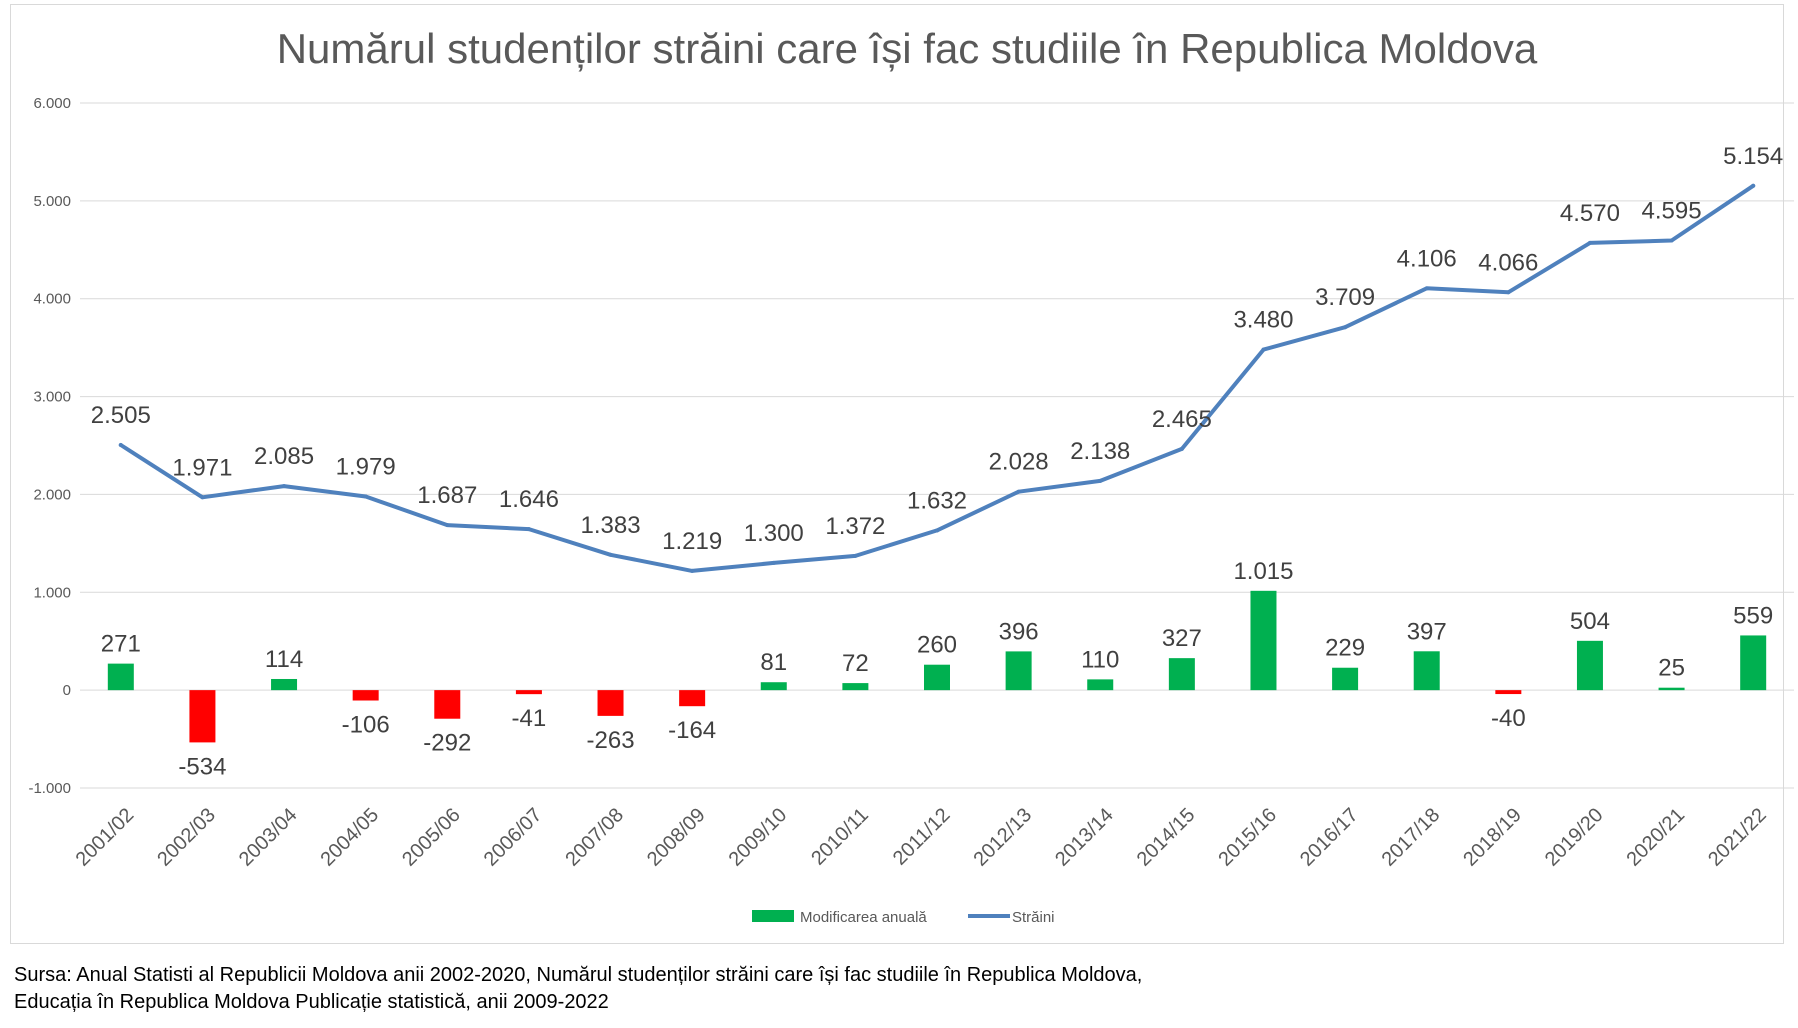  What do you see at coordinates (1590, 213) in the screenshot?
I see `line-data-label: 4.570` at bounding box center [1590, 213].